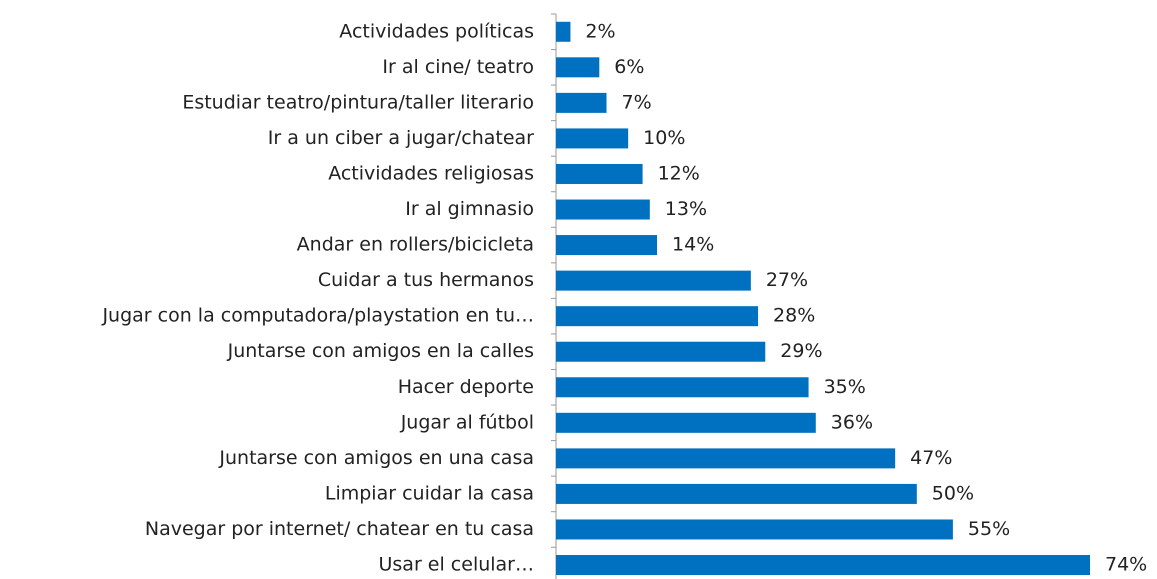 The height and width of the screenshot is (579, 1157). Describe the element at coordinates (852, 422) in the screenshot. I see `data-label: 36%` at that location.